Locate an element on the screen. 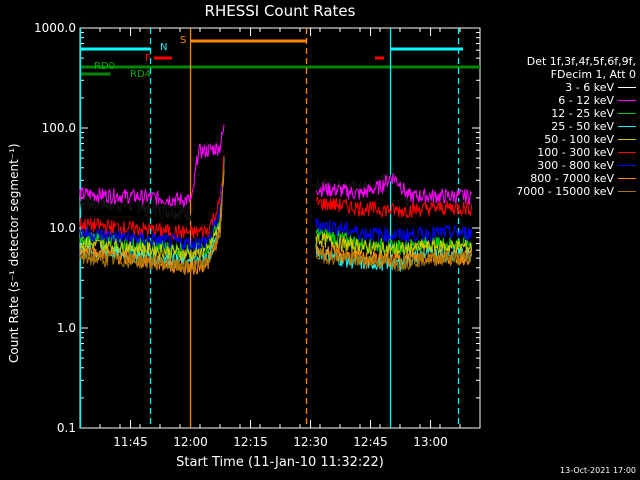 The height and width of the screenshot is (480, 640). legend-item-label: 12 - 25 keV is located at coordinates (582, 113).